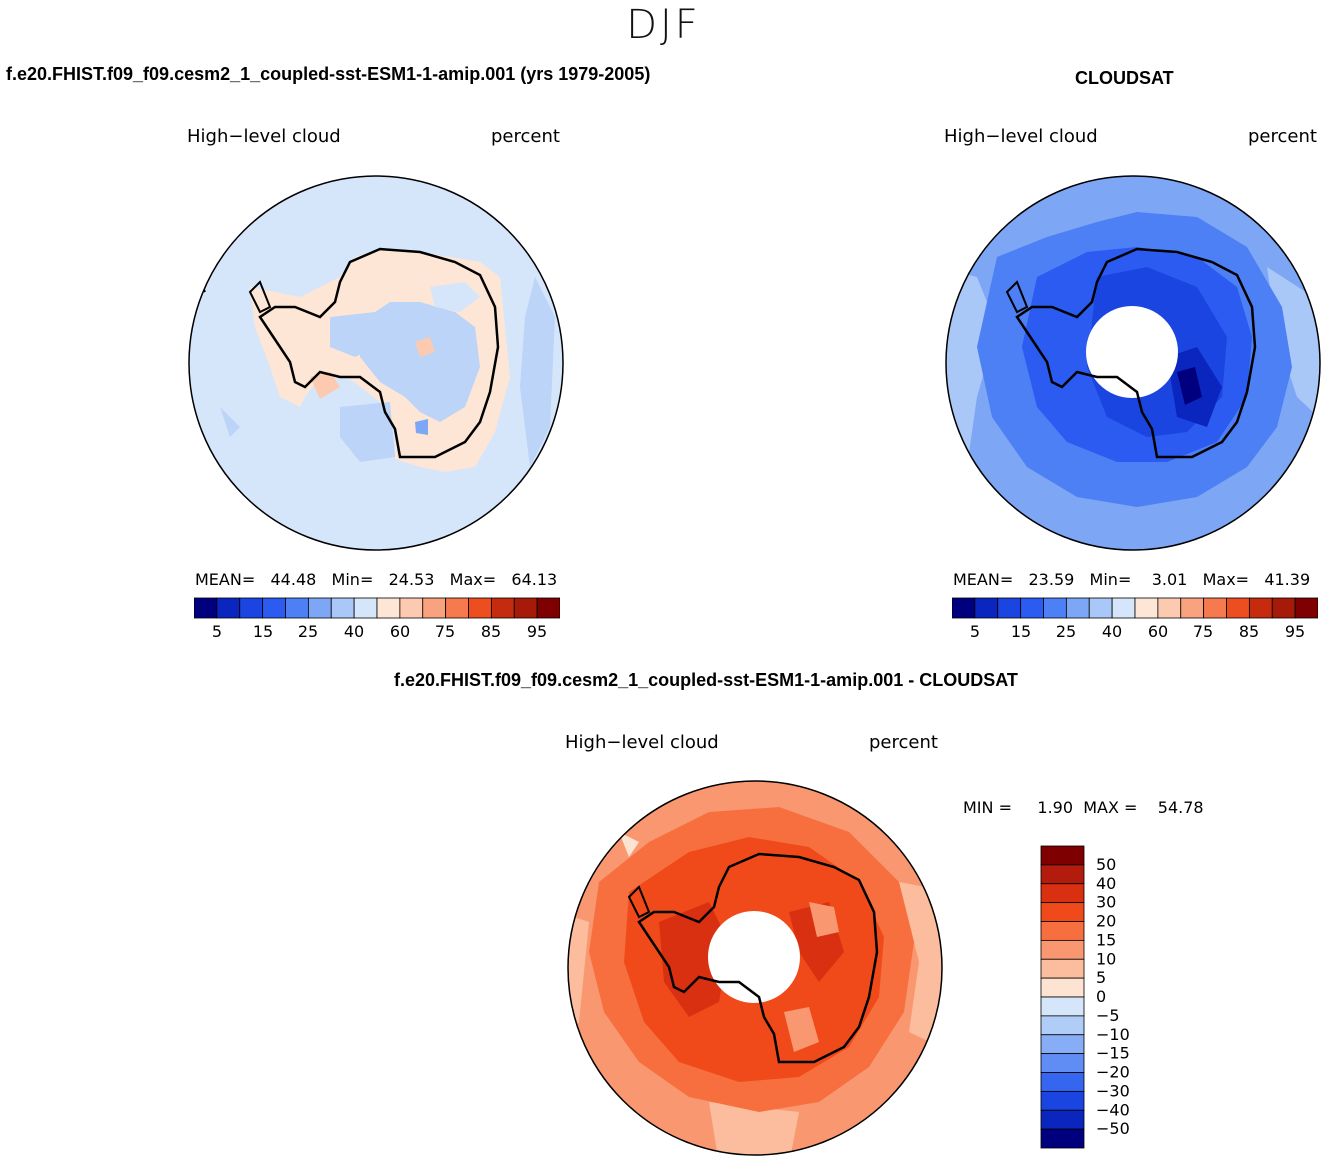 The image size is (1327, 1164). Describe the element at coordinates (1132, 352) in the screenshot. I see `panel2-missing-data-hole` at that location.